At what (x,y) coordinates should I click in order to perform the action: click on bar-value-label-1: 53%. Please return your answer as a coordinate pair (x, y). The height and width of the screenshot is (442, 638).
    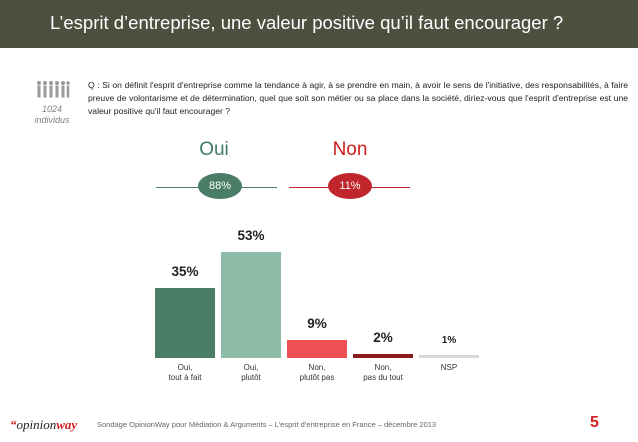
    Looking at the image, I should click on (250, 235).